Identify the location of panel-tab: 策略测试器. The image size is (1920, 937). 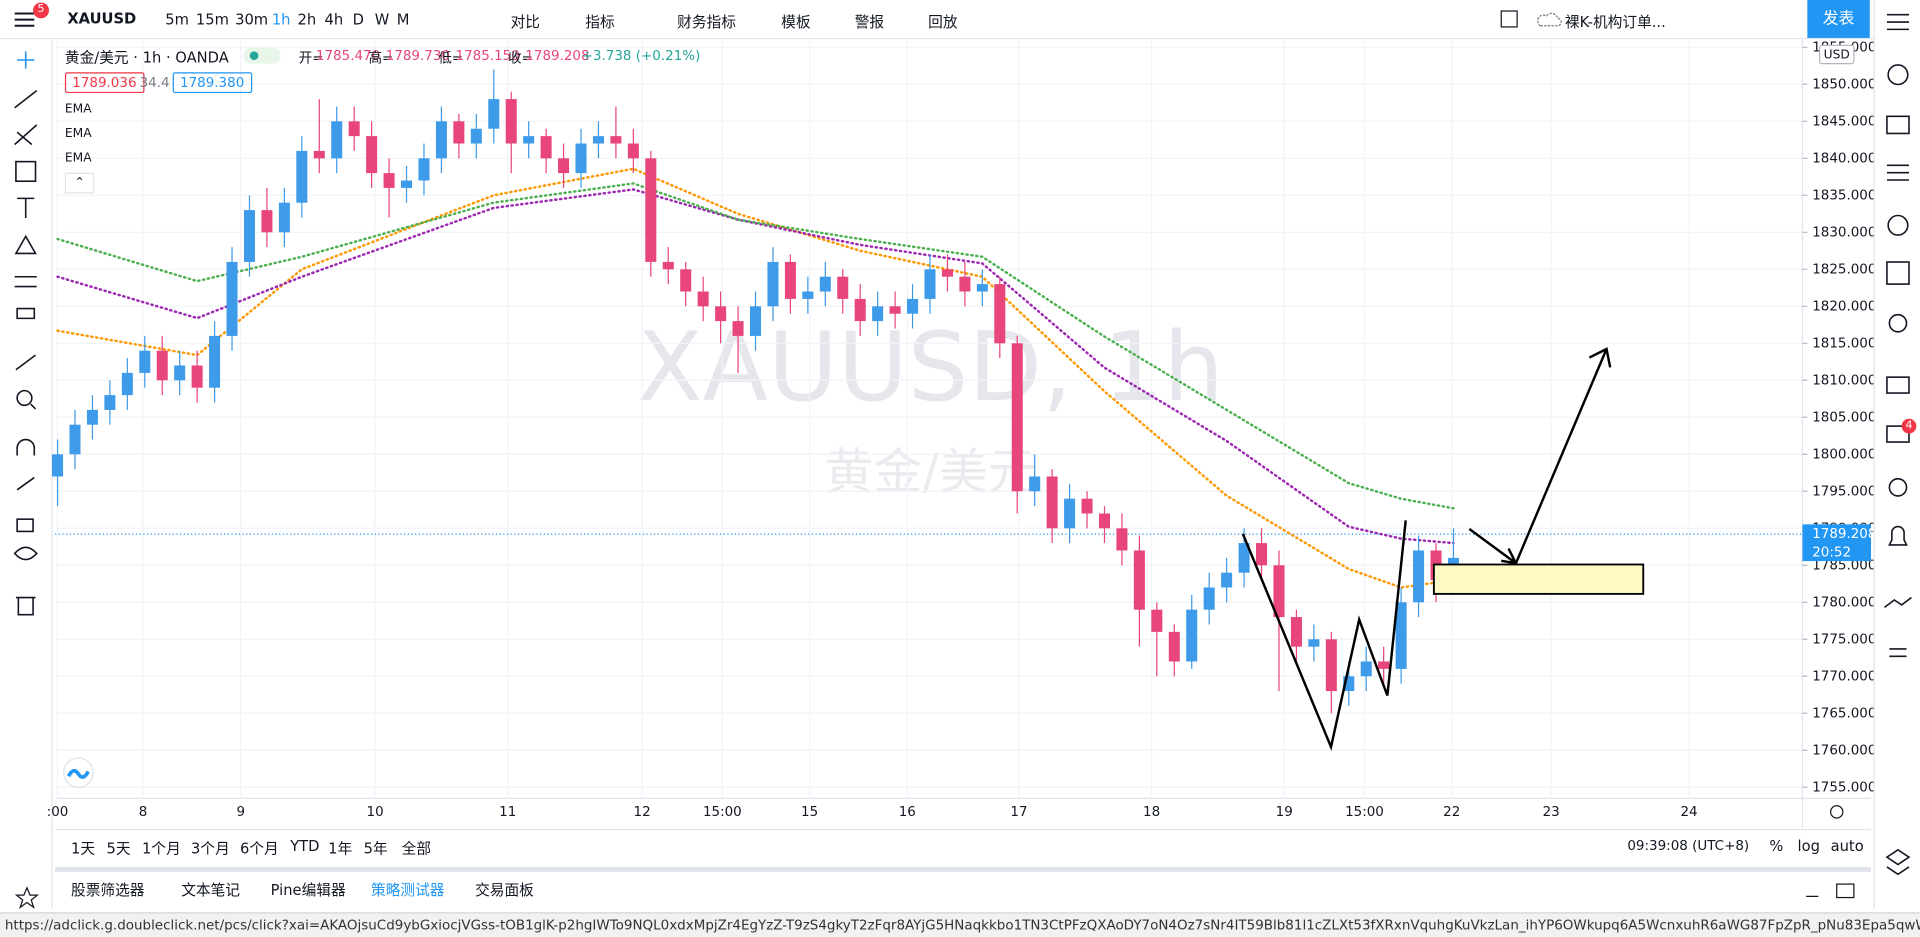
(408, 890).